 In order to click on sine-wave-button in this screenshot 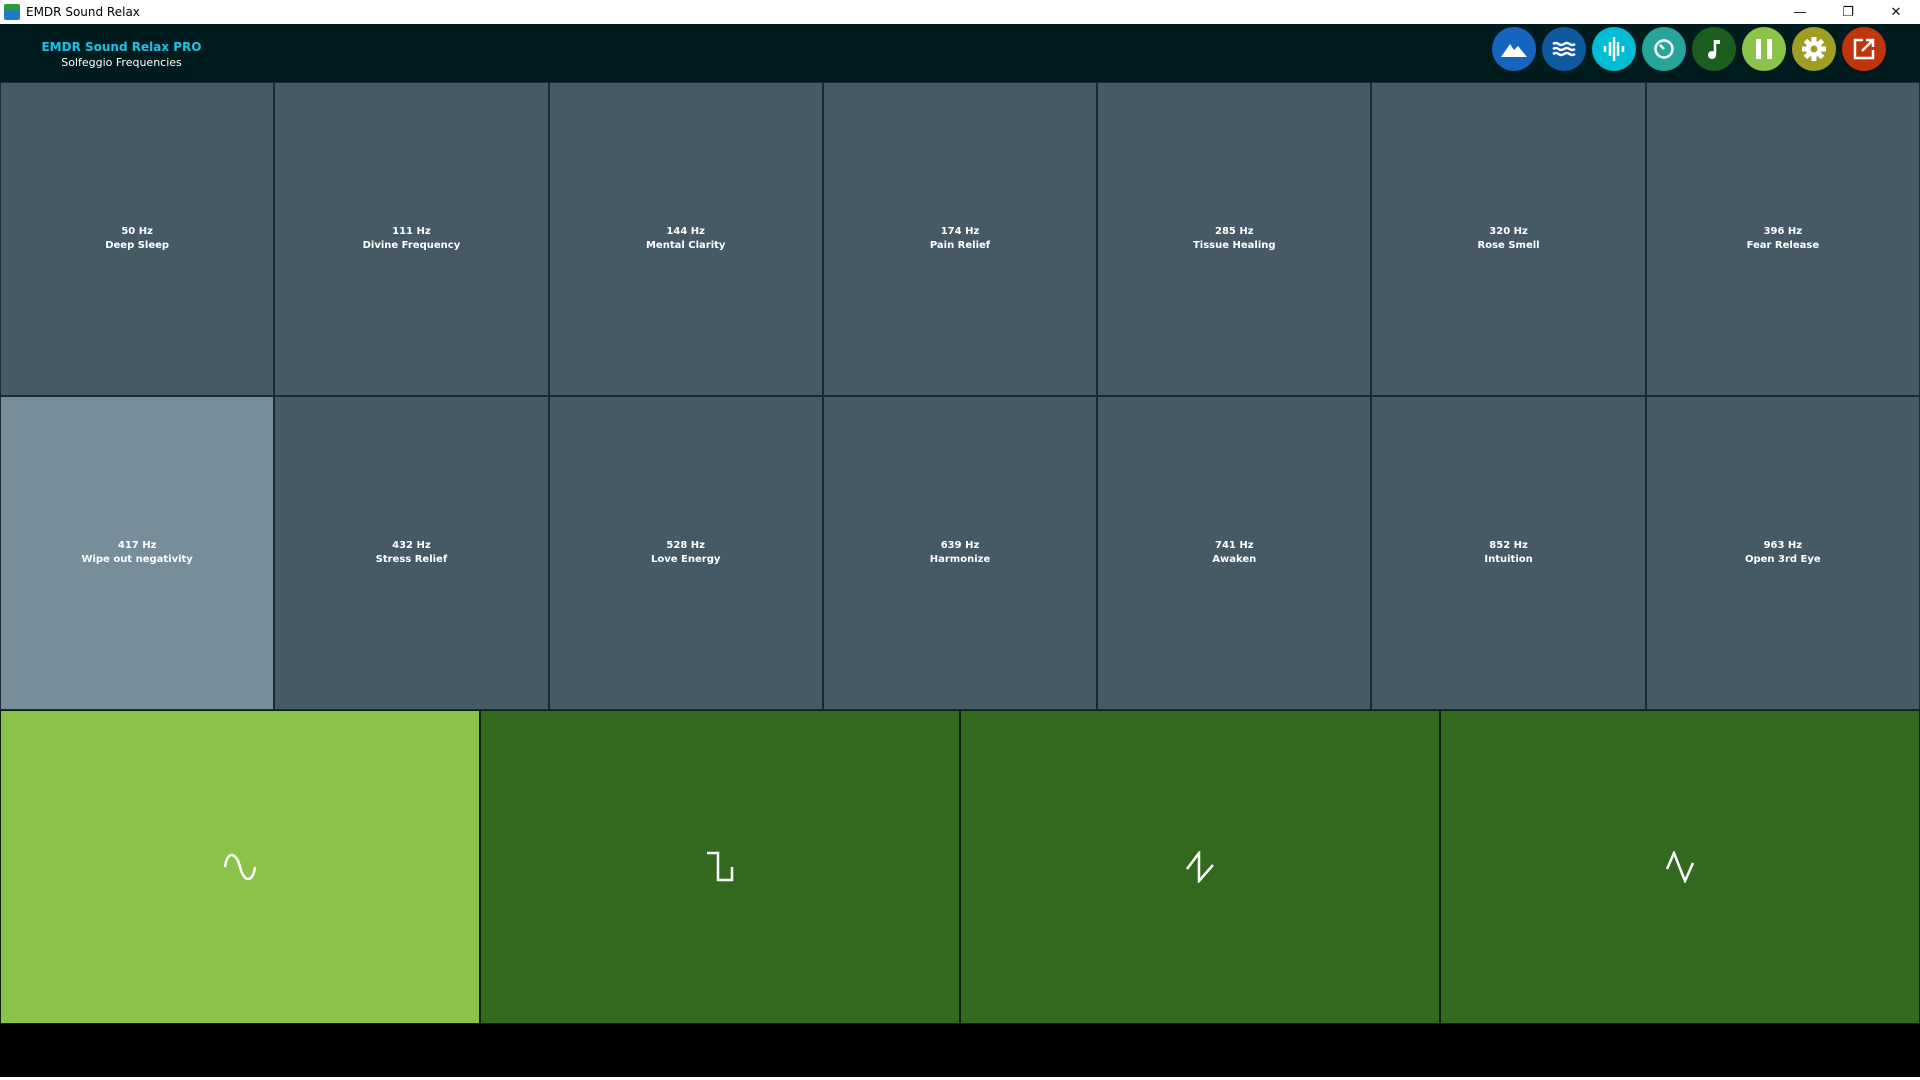, I will do `click(240, 867)`.